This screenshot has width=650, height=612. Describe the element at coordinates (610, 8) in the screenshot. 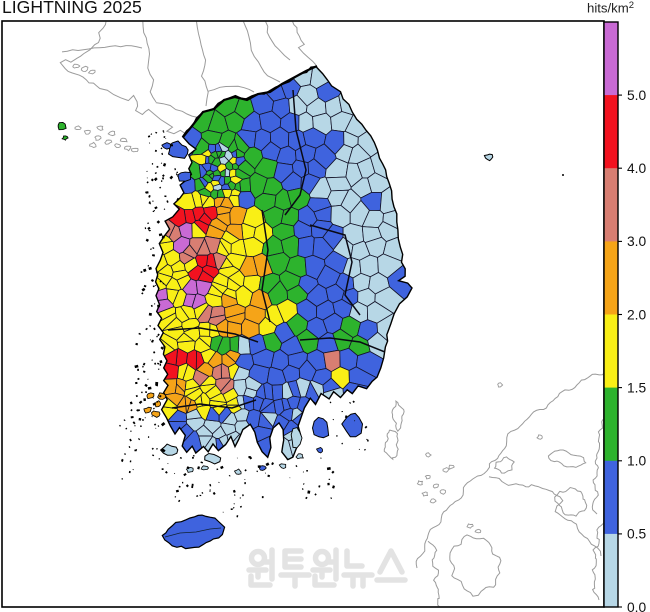

I see `svg-text: hits/km2` at that location.